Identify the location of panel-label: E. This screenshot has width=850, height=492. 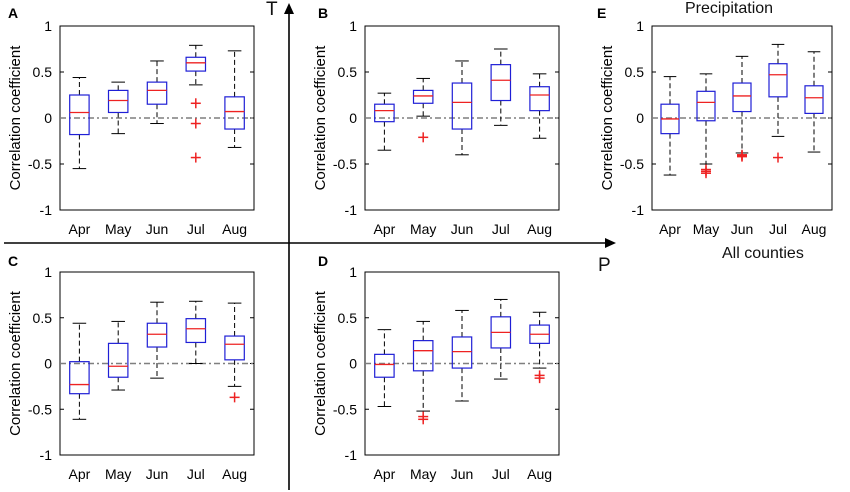
(601, 13).